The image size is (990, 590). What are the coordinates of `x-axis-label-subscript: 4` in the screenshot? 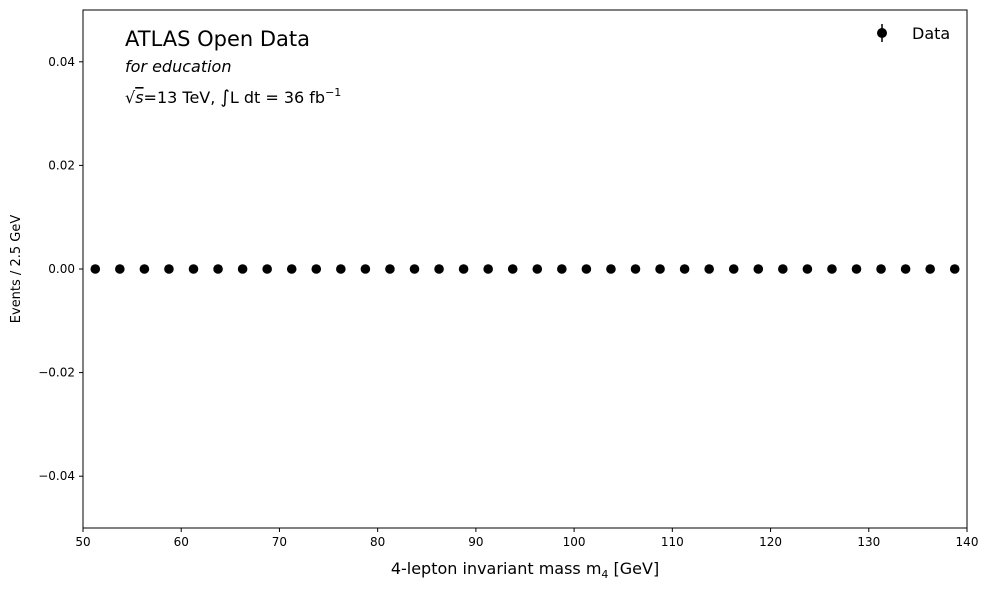 It's located at (604, 574).